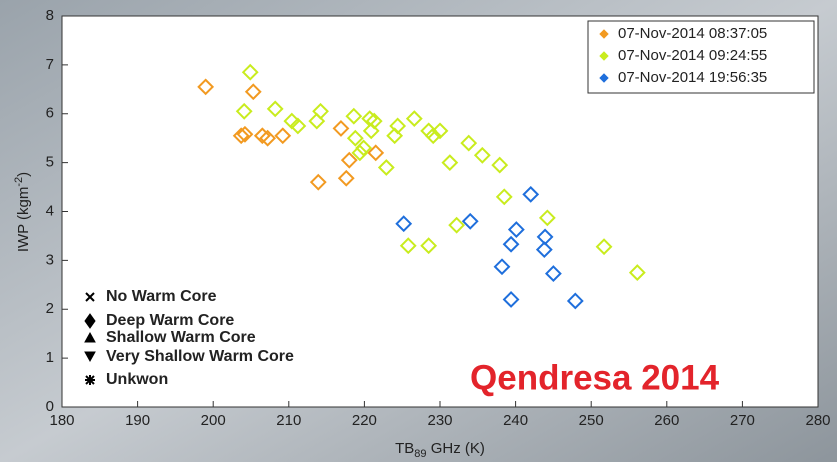 The height and width of the screenshot is (462, 837). What do you see at coordinates (595, 377) in the screenshot?
I see `chart-annotation: Qendresa 2014` at bounding box center [595, 377].